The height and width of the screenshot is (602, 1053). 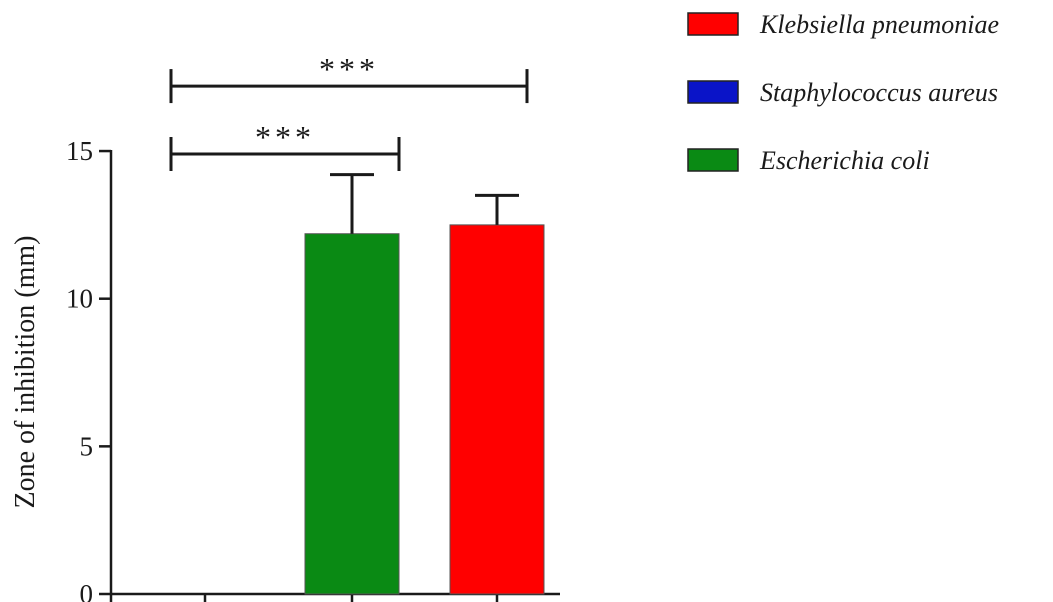 I want to click on y-axis-title: Zone of inhibition (mm), so click(x=25, y=372).